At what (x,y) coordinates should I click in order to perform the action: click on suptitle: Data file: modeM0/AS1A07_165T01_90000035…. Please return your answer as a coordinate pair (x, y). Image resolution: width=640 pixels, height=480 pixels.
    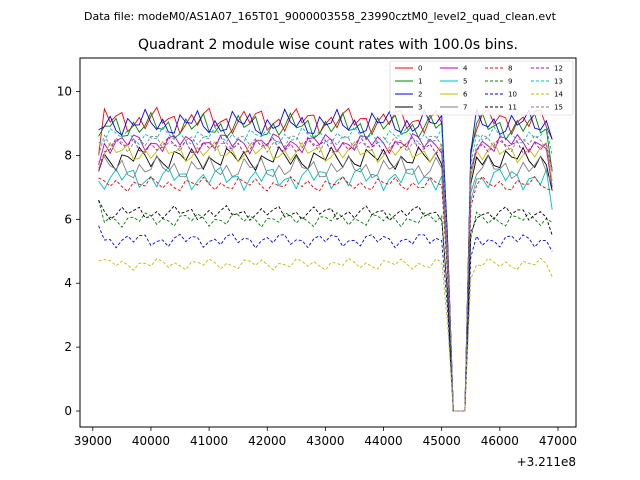
    Looking at the image, I should click on (320, 16).